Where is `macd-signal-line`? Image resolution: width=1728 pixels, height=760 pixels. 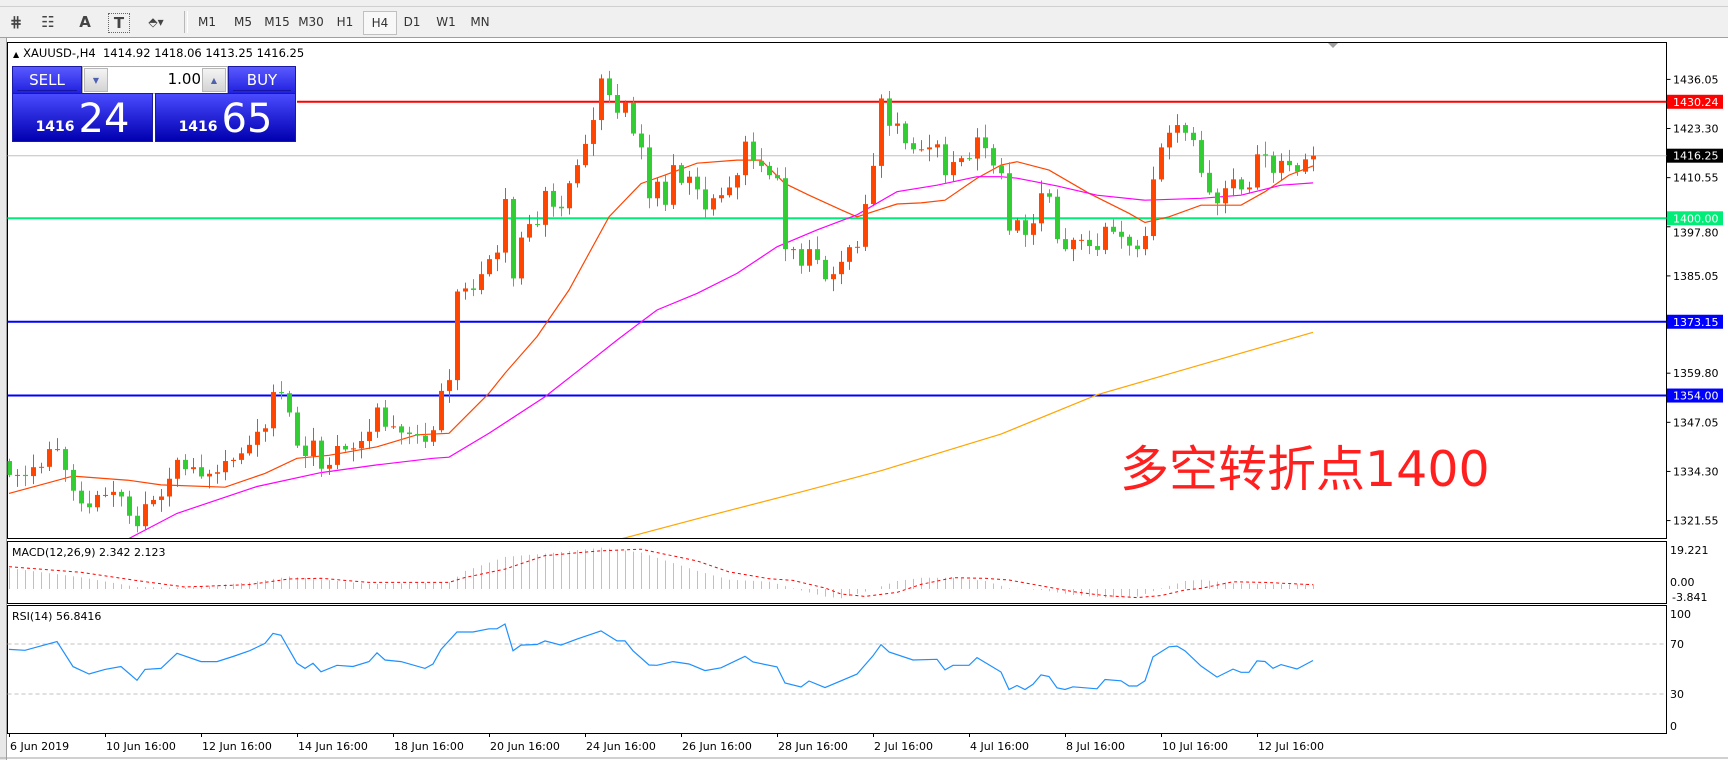 macd-signal-line is located at coordinates (661, 573).